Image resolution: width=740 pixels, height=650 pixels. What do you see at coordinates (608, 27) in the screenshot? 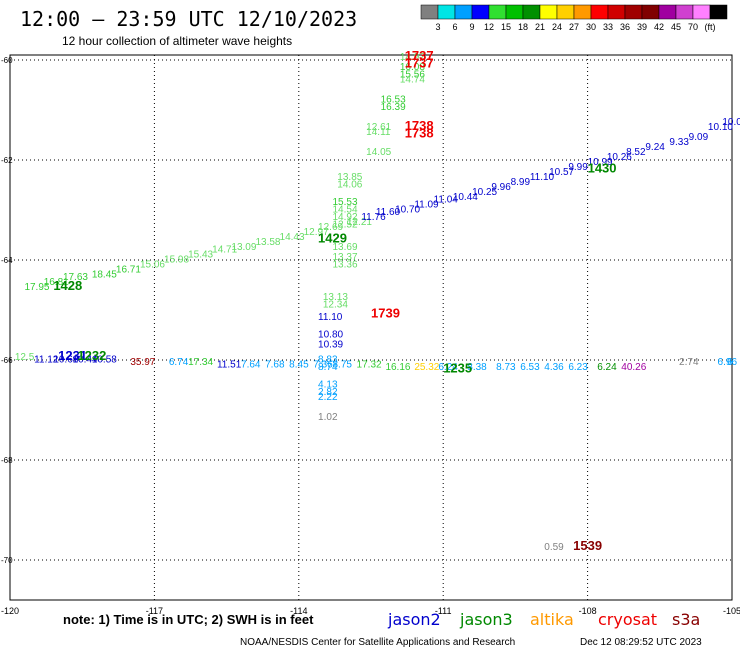
I see `colorbar-label: 33` at bounding box center [608, 27].